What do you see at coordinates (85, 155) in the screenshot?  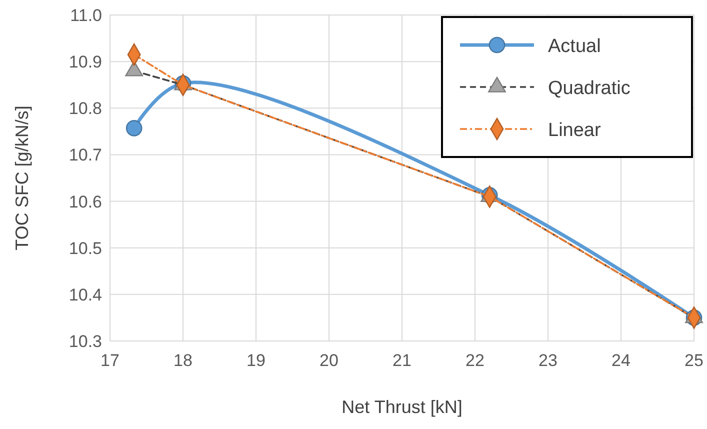 I see `y-tick-label: 10.7` at bounding box center [85, 155].